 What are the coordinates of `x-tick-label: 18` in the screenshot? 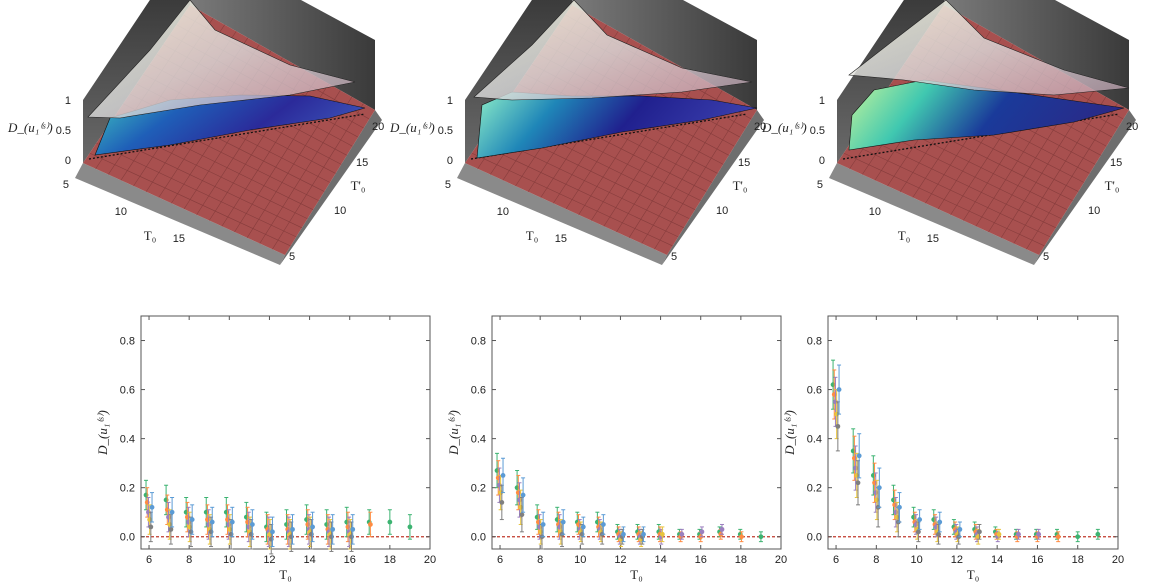 It's located at (390, 560).